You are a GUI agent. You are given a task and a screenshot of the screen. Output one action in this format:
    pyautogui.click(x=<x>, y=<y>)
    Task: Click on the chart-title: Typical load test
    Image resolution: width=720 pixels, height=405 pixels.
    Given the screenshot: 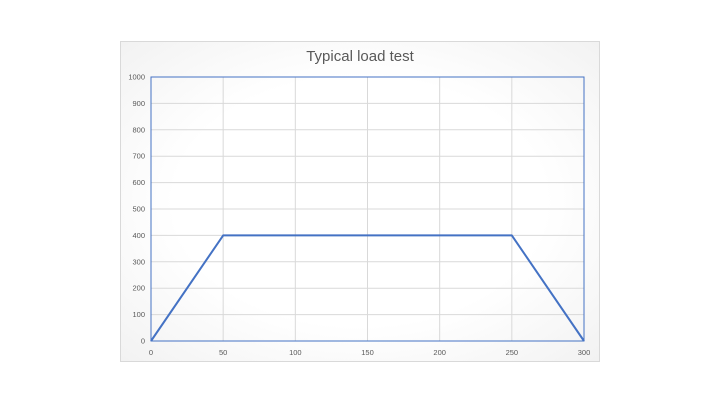 What is the action you would take?
    pyautogui.click(x=360, y=56)
    